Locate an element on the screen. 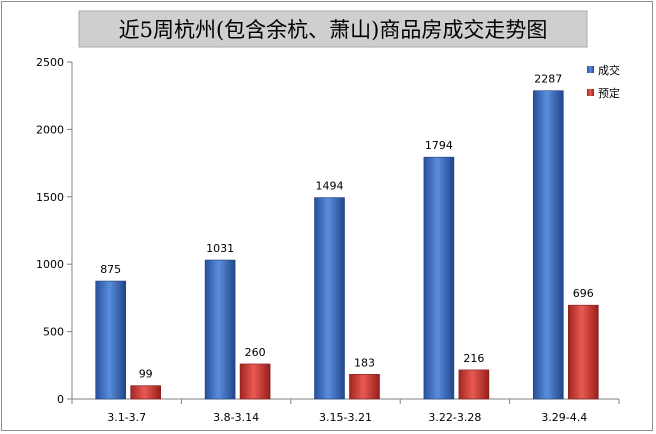 The width and height of the screenshot is (656, 434). data-label-预定-3.29-4.4: 696 is located at coordinates (583, 293).